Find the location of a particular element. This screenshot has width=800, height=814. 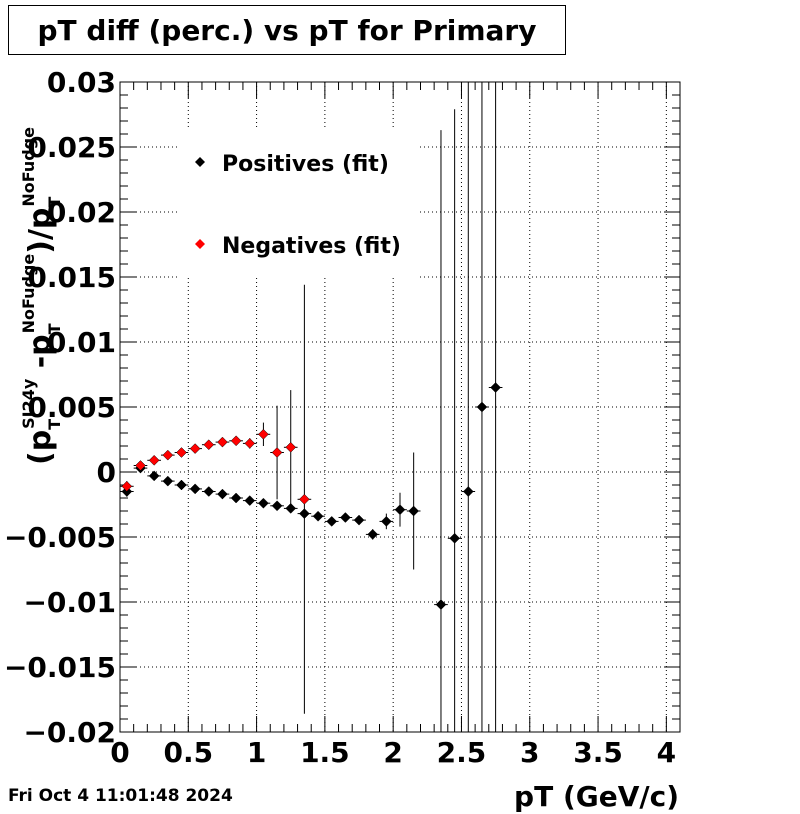

x-tick-label: 3.5 is located at coordinates (598, 752).